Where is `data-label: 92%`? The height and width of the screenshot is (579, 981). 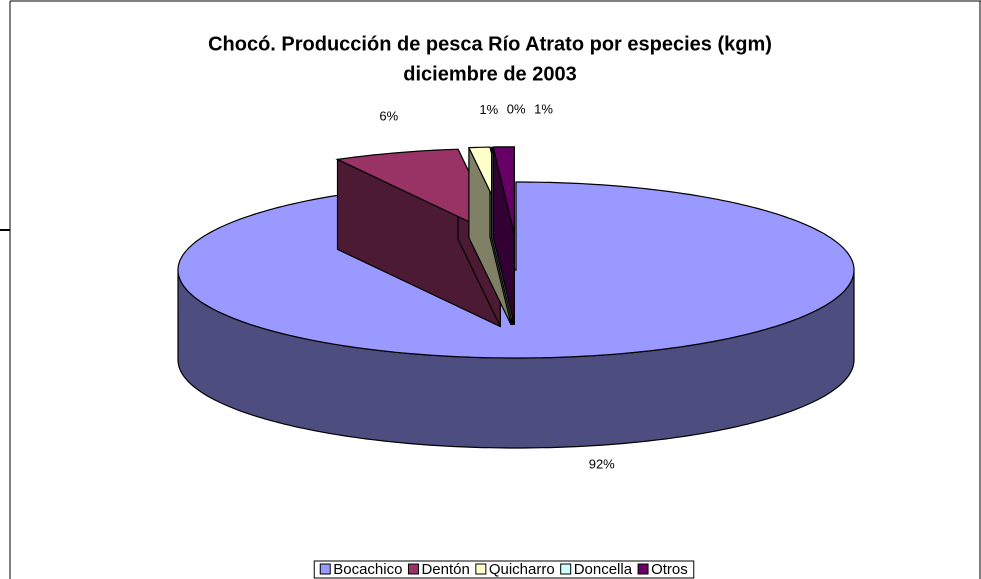
data-label: 92% is located at coordinates (602, 464).